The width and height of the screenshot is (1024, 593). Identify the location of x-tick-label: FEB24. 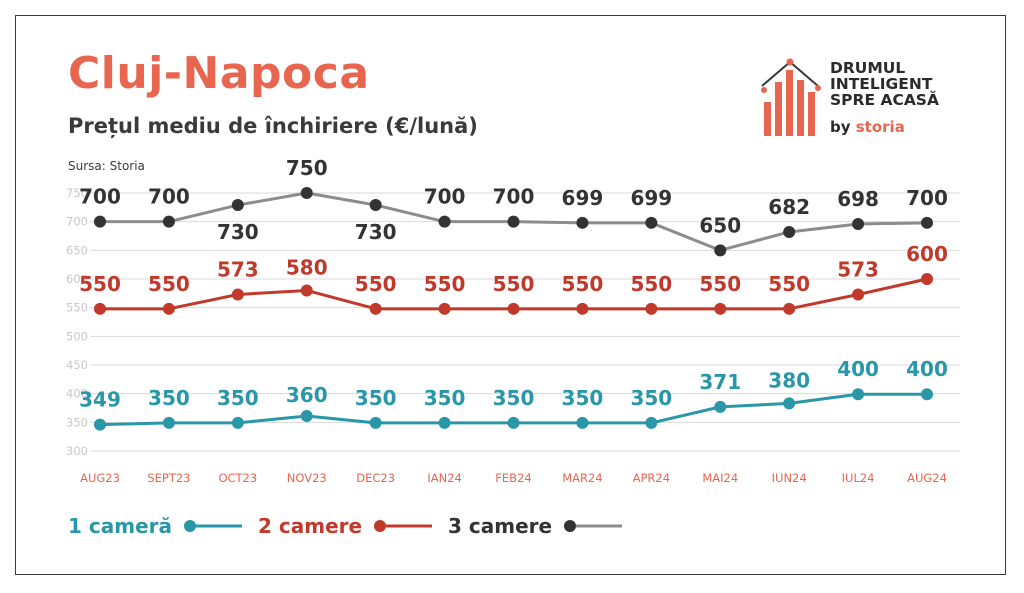
(513, 478).